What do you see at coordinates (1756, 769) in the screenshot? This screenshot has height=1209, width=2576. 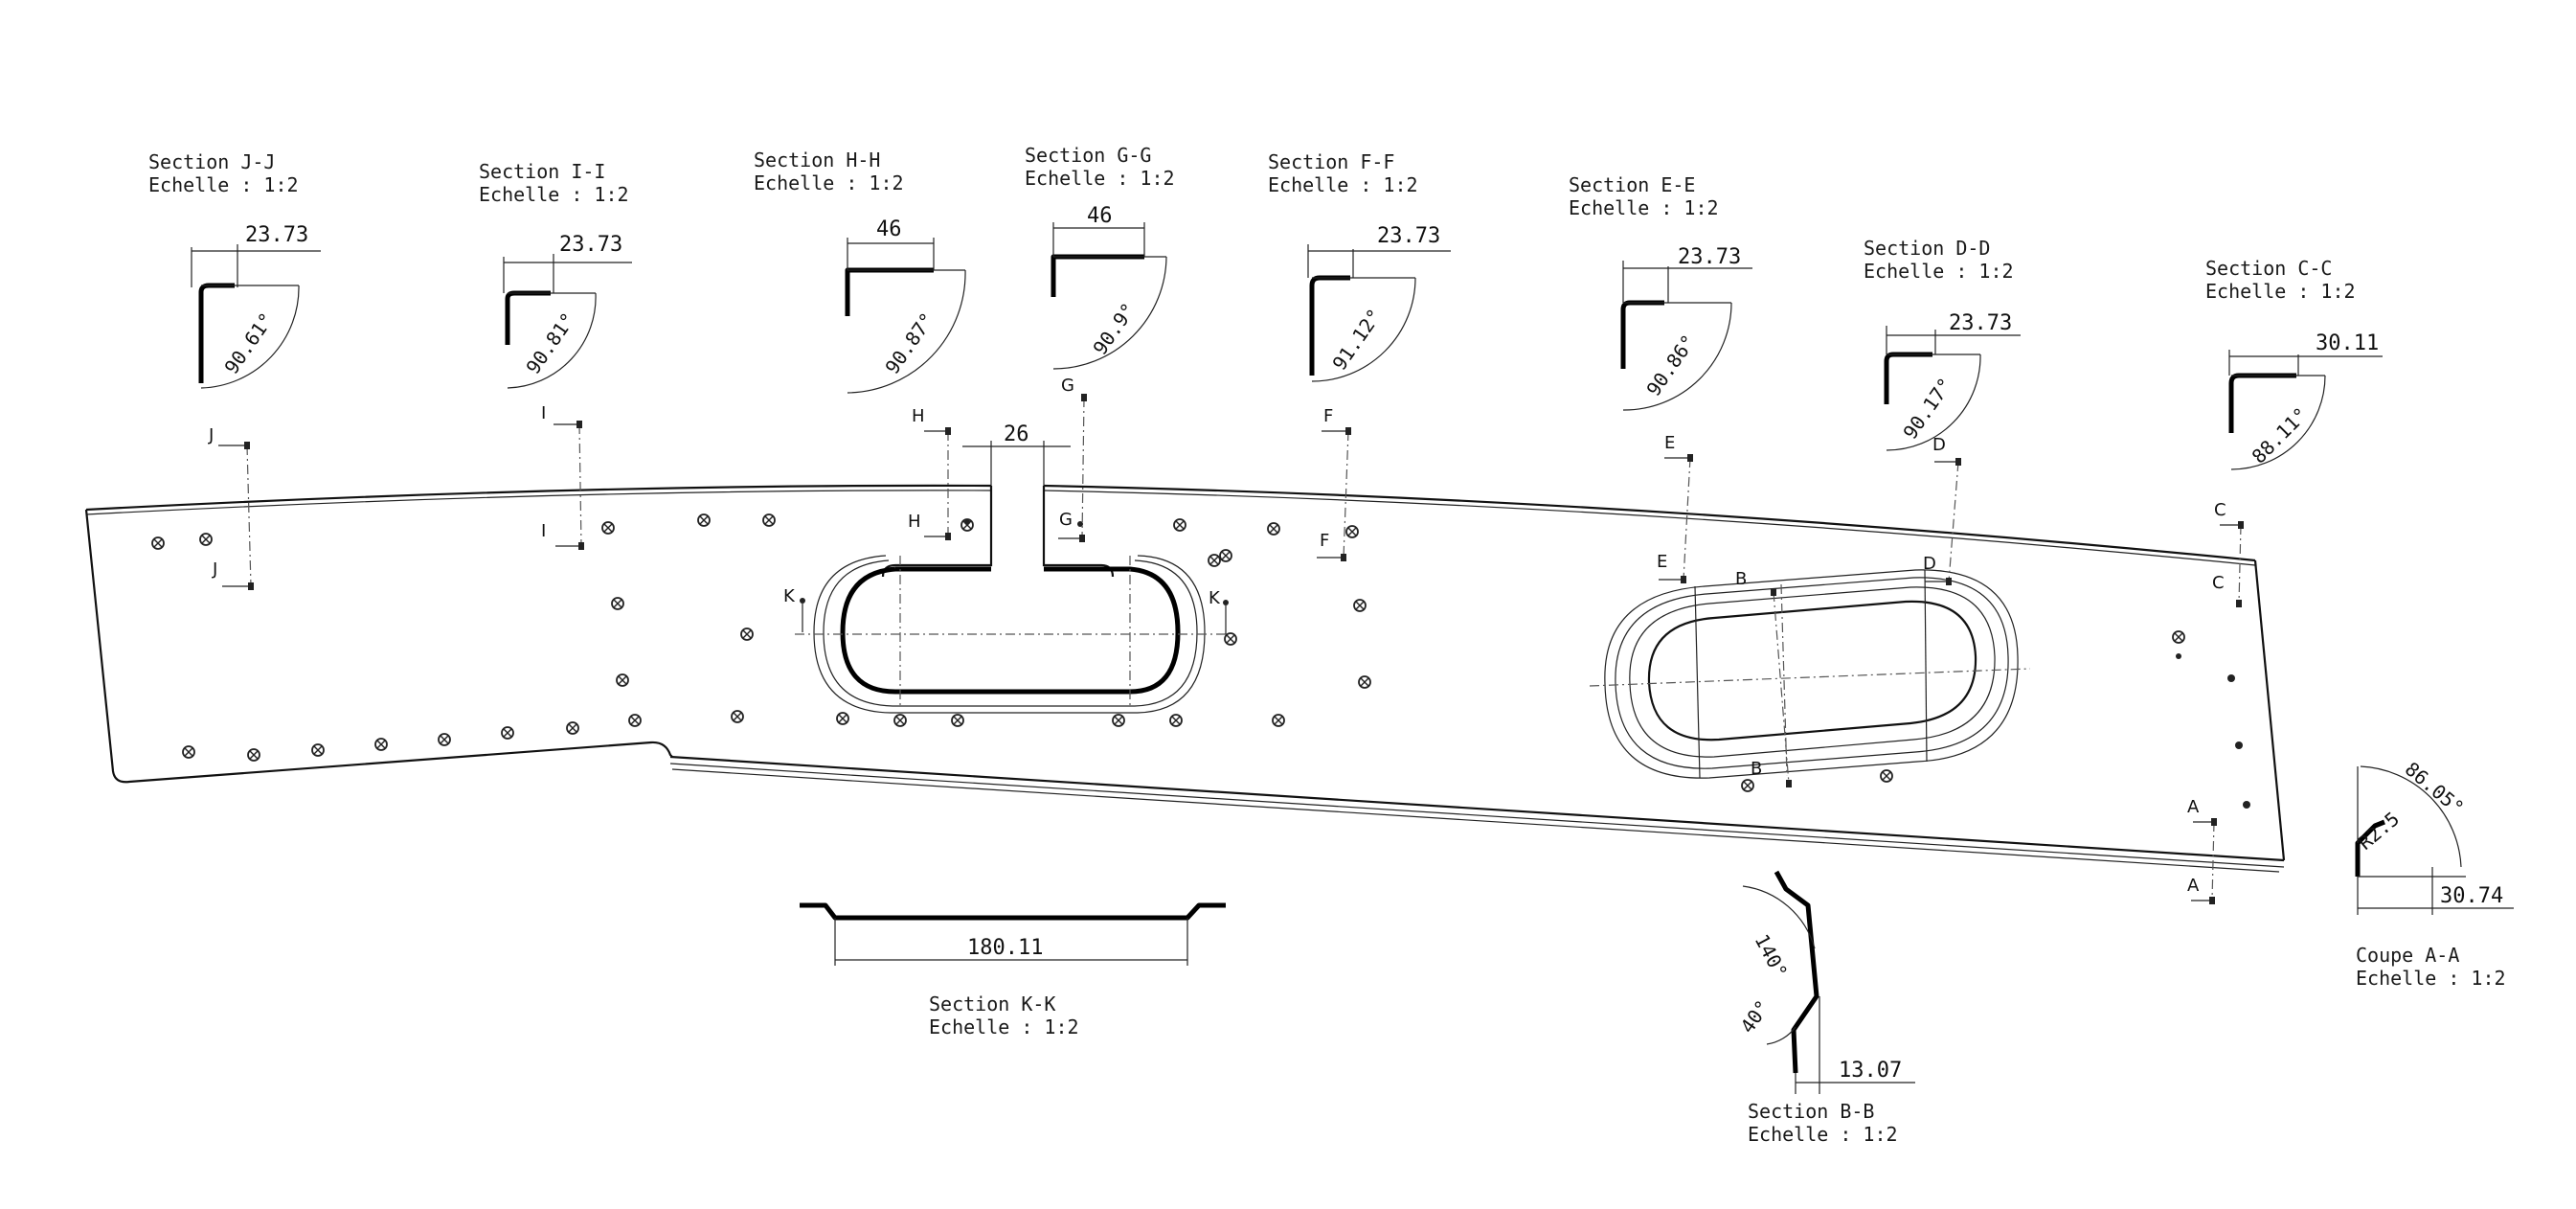 I see `cut-b-bottom: B` at bounding box center [1756, 769].